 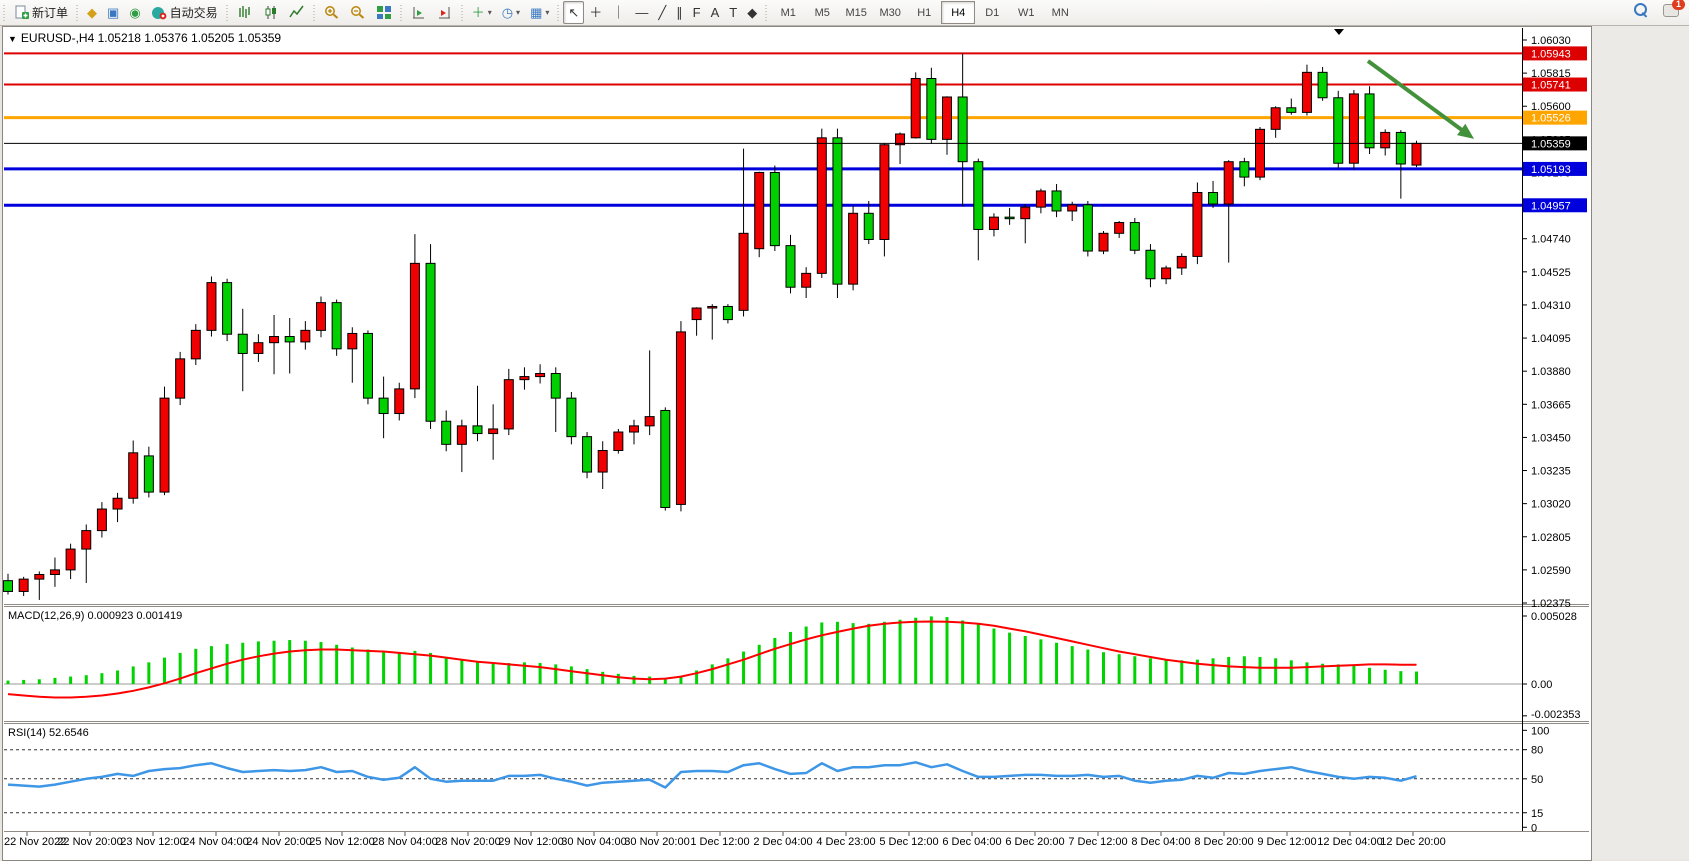 I want to click on autotrading-icon, so click(x=159, y=13).